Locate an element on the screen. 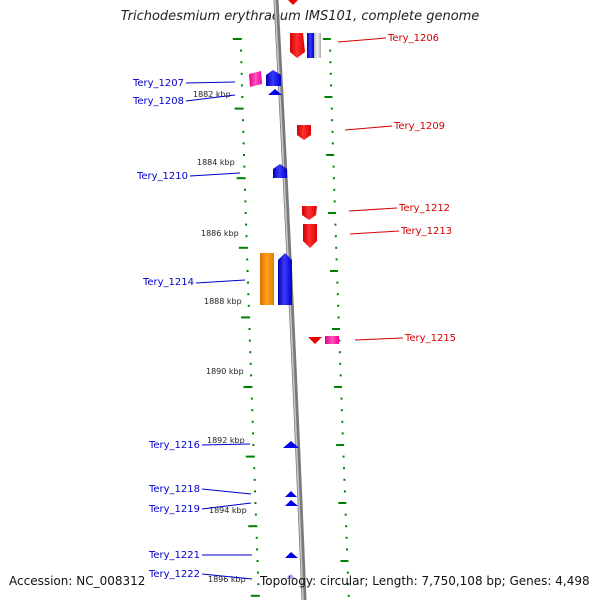 The image size is (600, 600). gene-label-left: Tery_1221 is located at coordinates (174, 555).